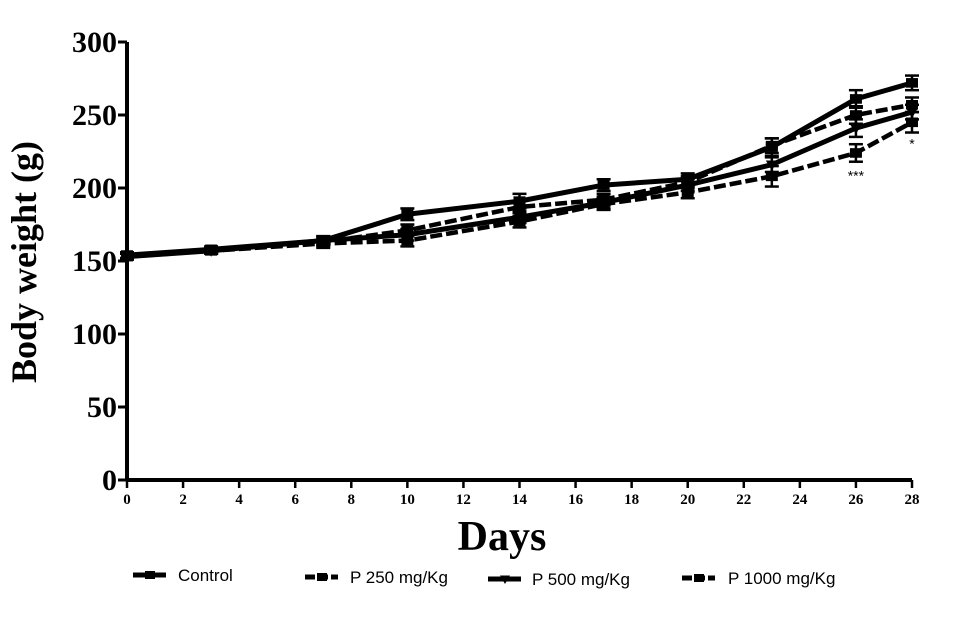  I want to click on x-tick-label: 22, so click(743, 500).